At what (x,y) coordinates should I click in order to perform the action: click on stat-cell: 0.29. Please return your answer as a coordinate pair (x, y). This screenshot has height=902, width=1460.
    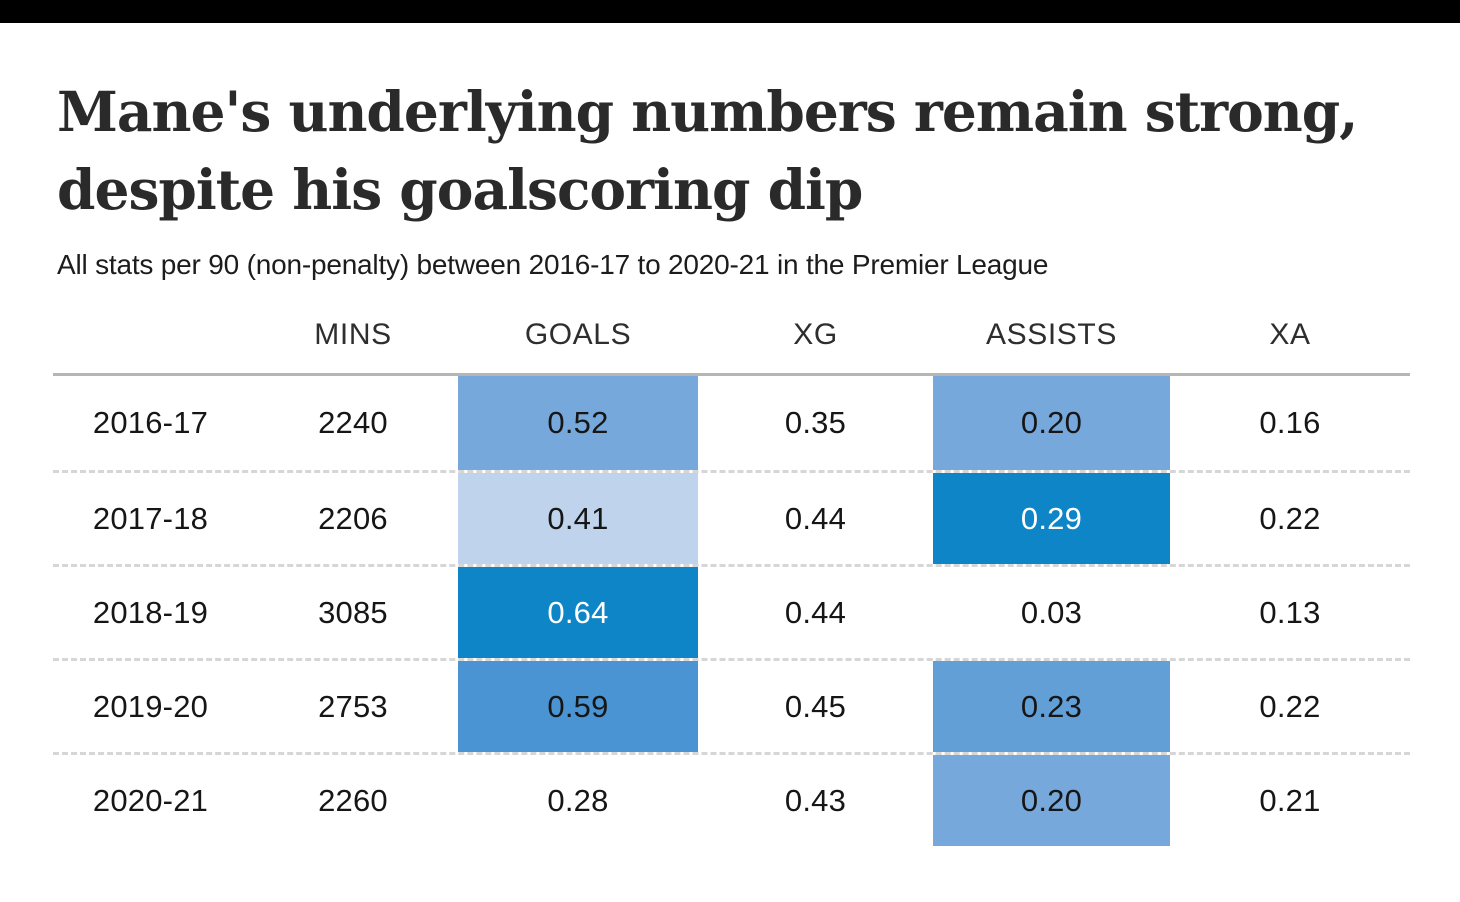
    Looking at the image, I should click on (1051, 519).